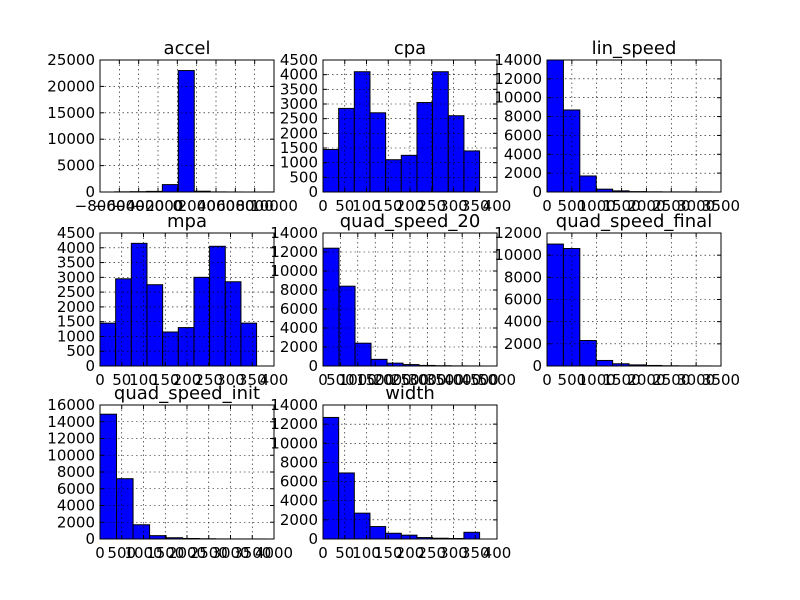  What do you see at coordinates (71, 60) in the screenshot?
I see `y-tick-label: 25000` at bounding box center [71, 60].